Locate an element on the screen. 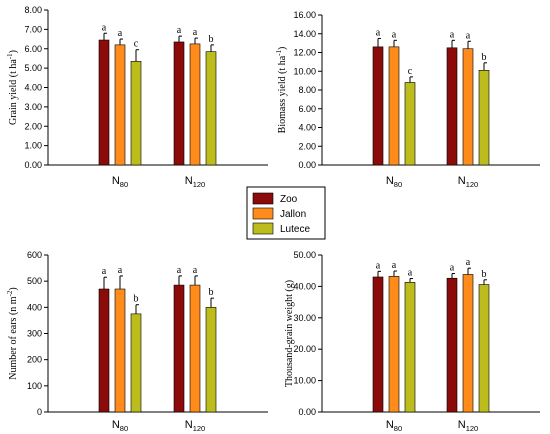 The image size is (550, 434). y-axis-title: Number of ears (n m-2) is located at coordinates (12, 333).